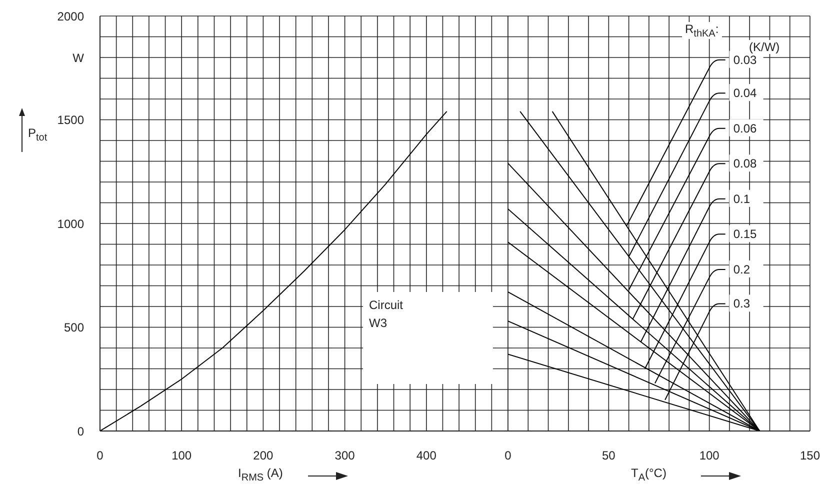  What do you see at coordinates (741, 269) in the screenshot?
I see `legend-label: 0.2` at bounding box center [741, 269].